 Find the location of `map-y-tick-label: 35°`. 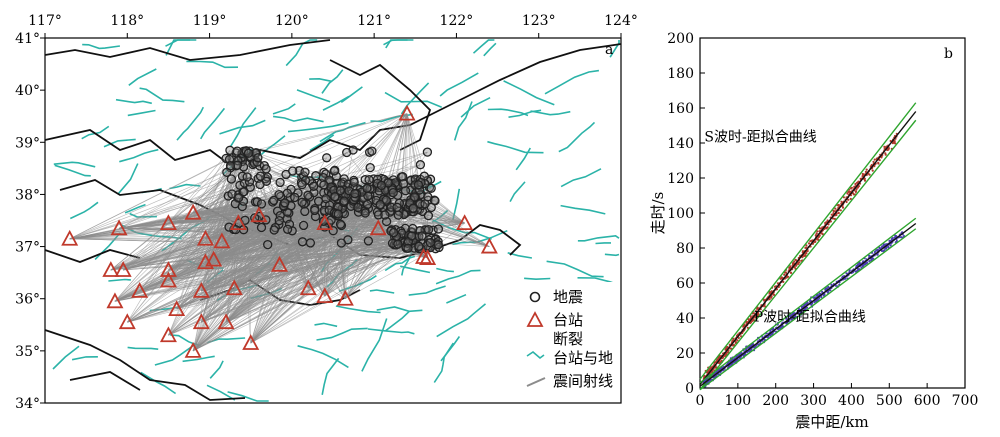

map-y-tick-label: 35° is located at coordinates (27, 352).